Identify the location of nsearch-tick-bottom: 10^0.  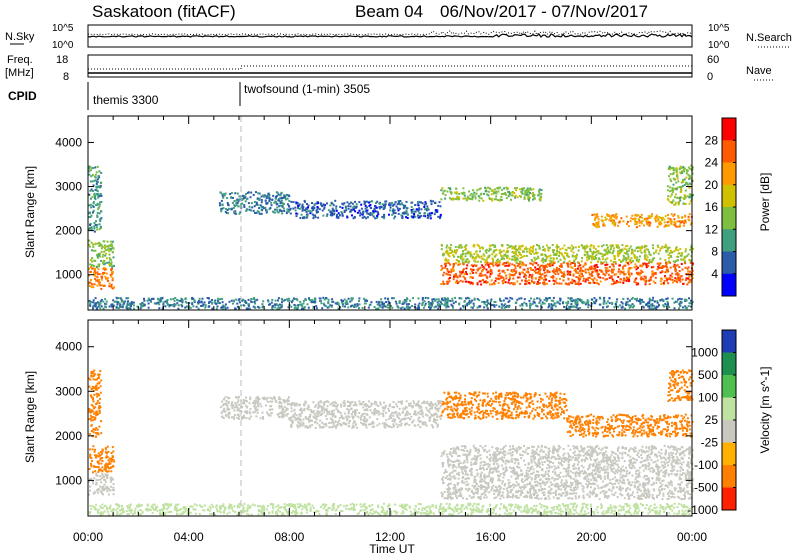
(719, 45).